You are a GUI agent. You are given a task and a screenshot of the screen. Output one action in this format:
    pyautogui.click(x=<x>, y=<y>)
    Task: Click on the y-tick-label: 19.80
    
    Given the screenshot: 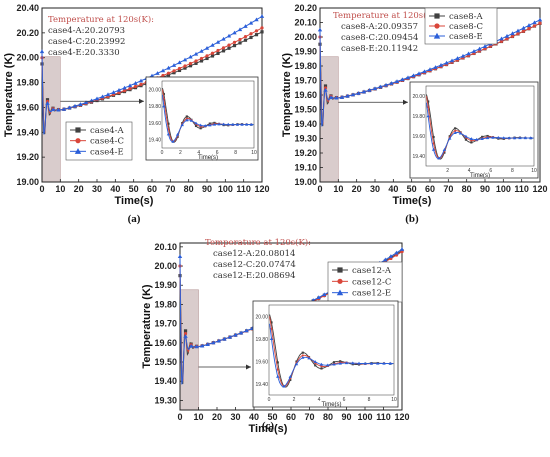 What is the action you would take?
    pyautogui.click(x=305, y=66)
    